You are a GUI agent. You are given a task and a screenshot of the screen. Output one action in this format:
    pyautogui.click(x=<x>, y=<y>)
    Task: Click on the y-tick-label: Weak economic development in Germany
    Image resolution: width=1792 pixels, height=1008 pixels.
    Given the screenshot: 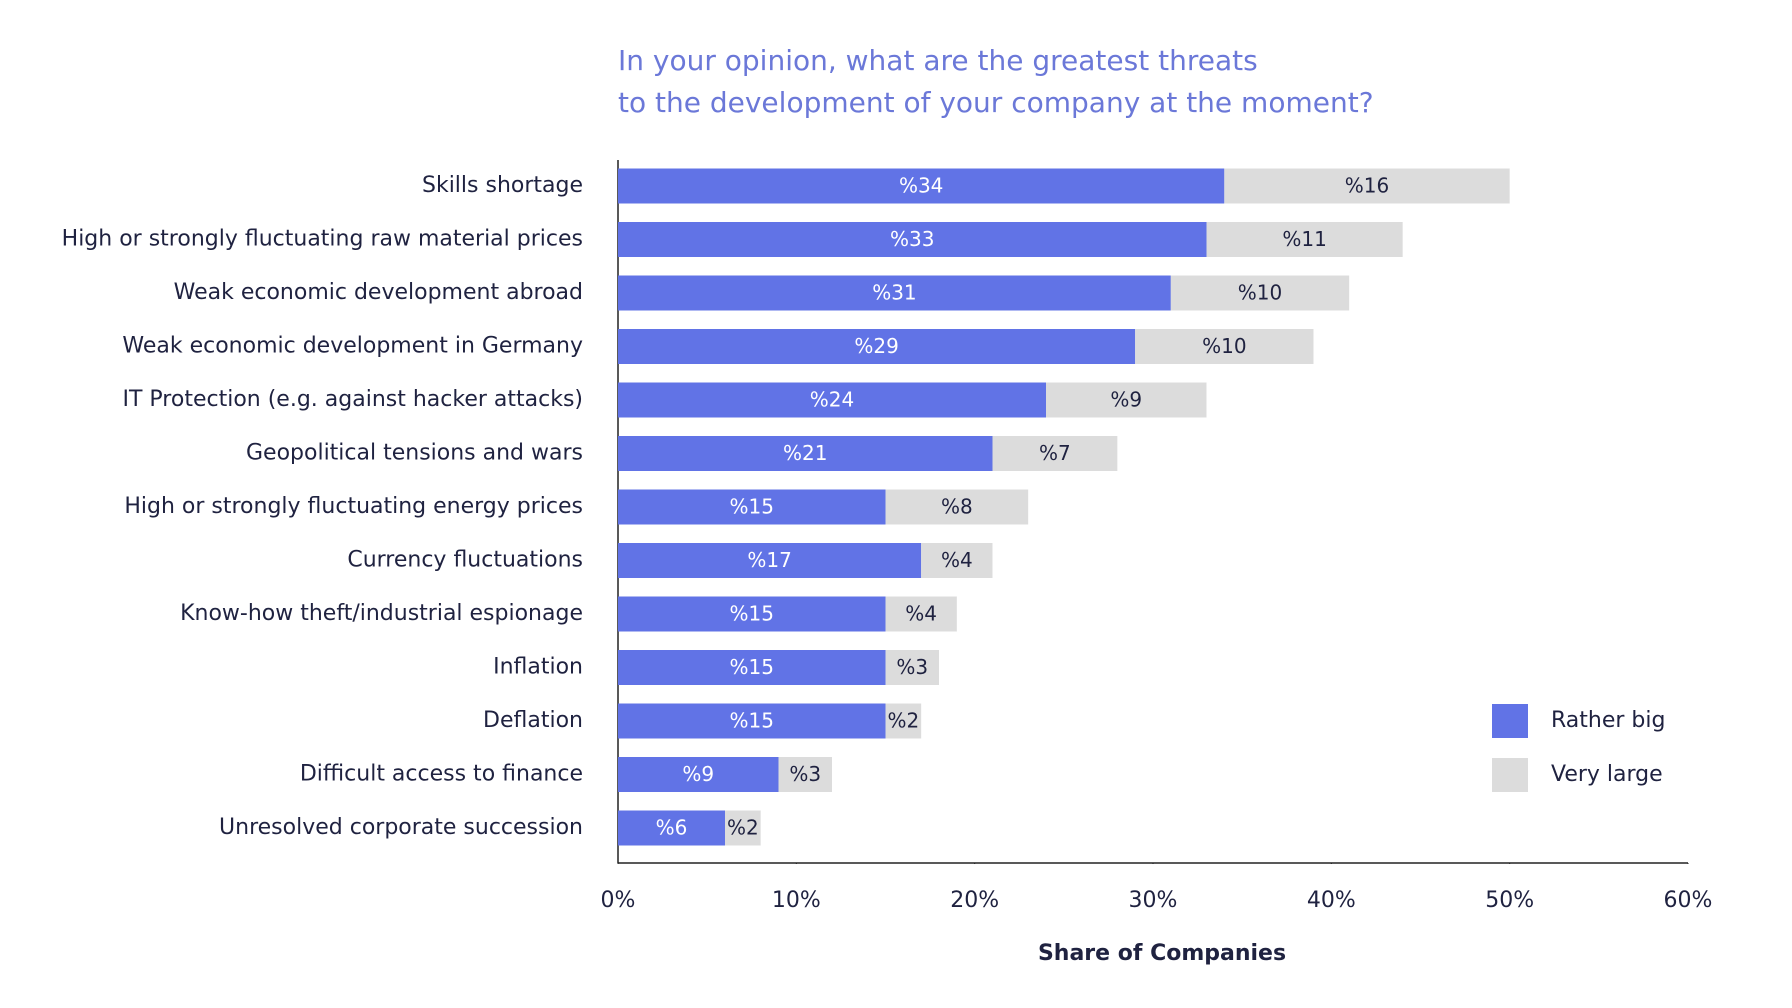 What is the action you would take?
    pyautogui.click(x=352, y=346)
    